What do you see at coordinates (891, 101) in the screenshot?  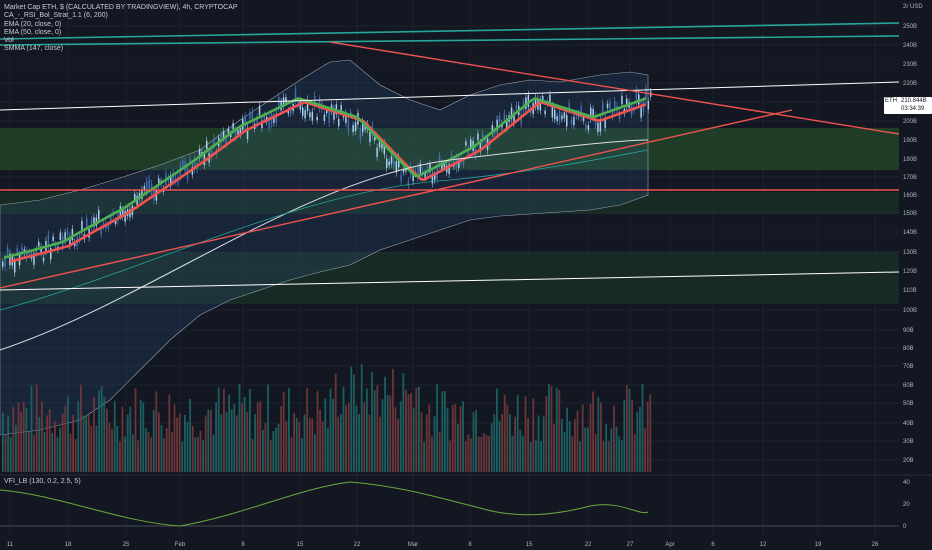 I see `last-price-symbol: ETH` at bounding box center [891, 101].